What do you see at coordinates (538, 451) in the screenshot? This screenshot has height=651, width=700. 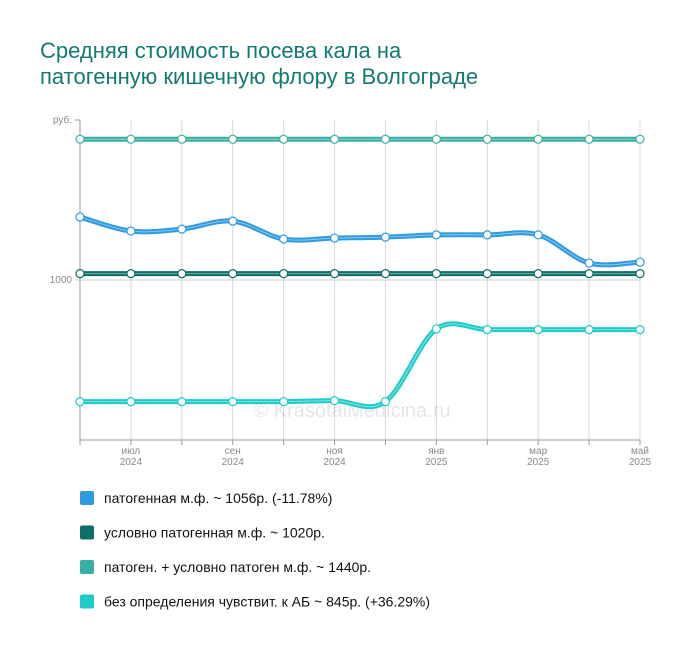 I see `x-tick-label: мар` at bounding box center [538, 451].